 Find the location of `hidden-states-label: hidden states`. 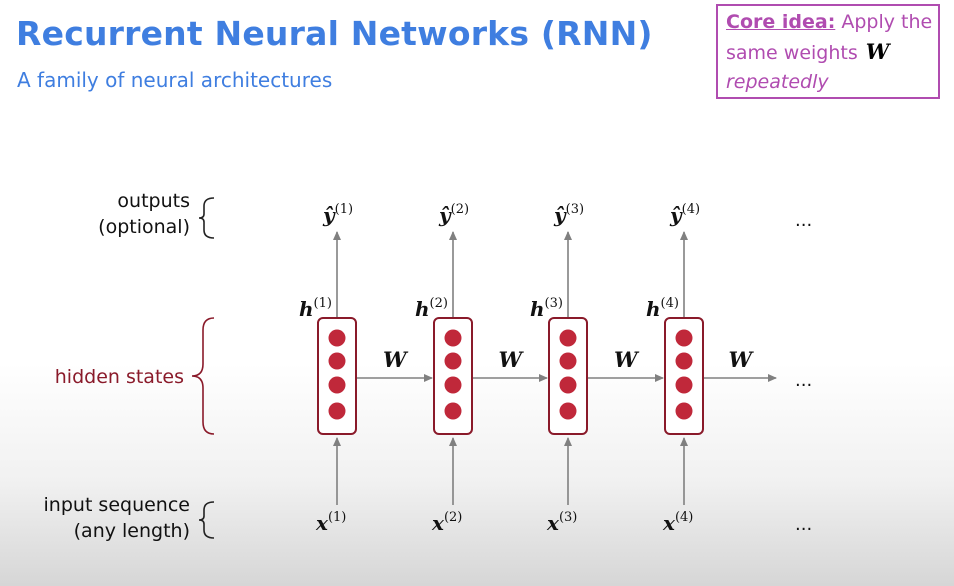

hidden-states-label: hidden states is located at coordinates (119, 377).